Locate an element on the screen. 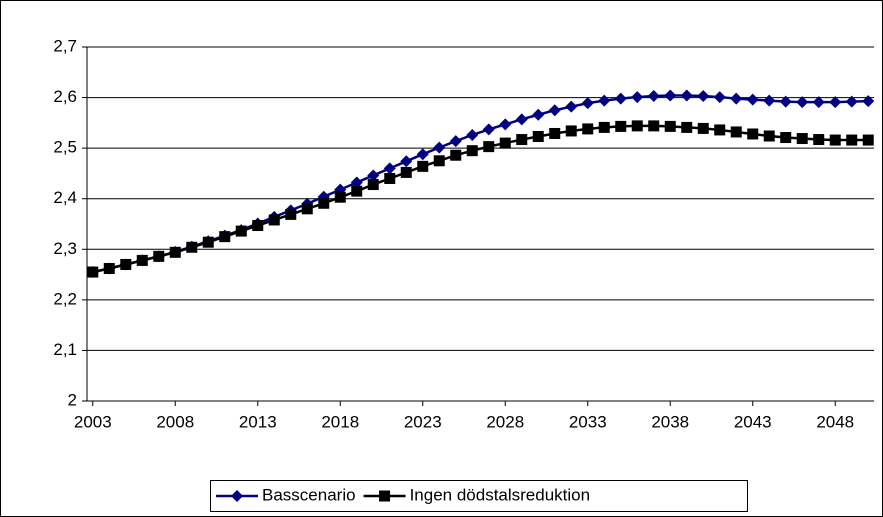 Image resolution: width=883 pixels, height=517 pixels. y-tick-label: 2,2 is located at coordinates (65, 298).